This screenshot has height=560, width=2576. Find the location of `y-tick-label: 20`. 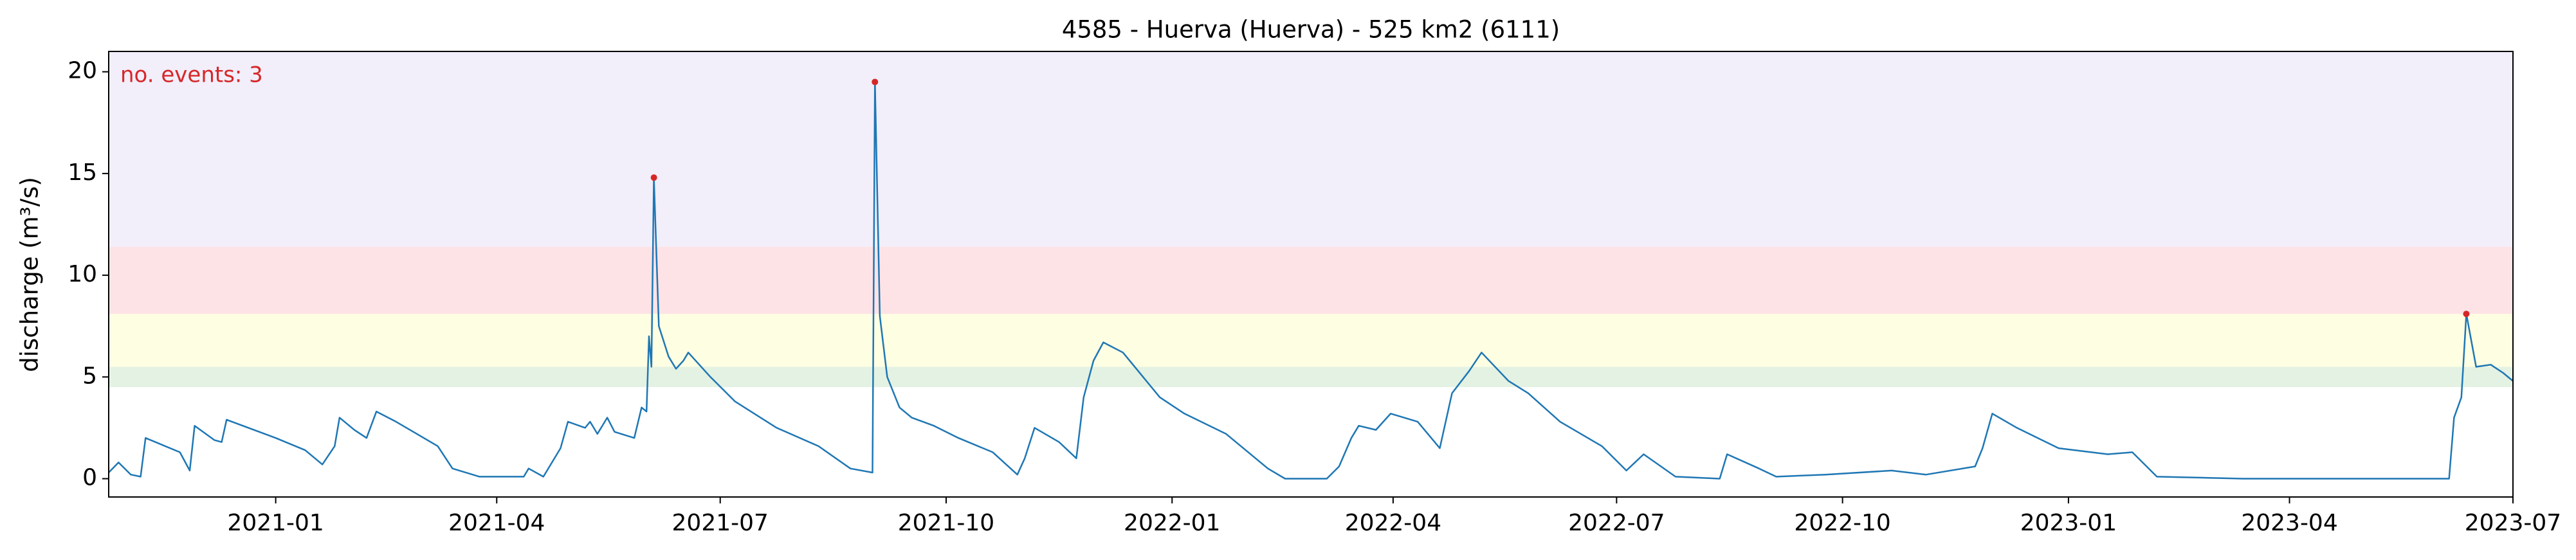

y-tick-label: 20 is located at coordinates (82, 71).